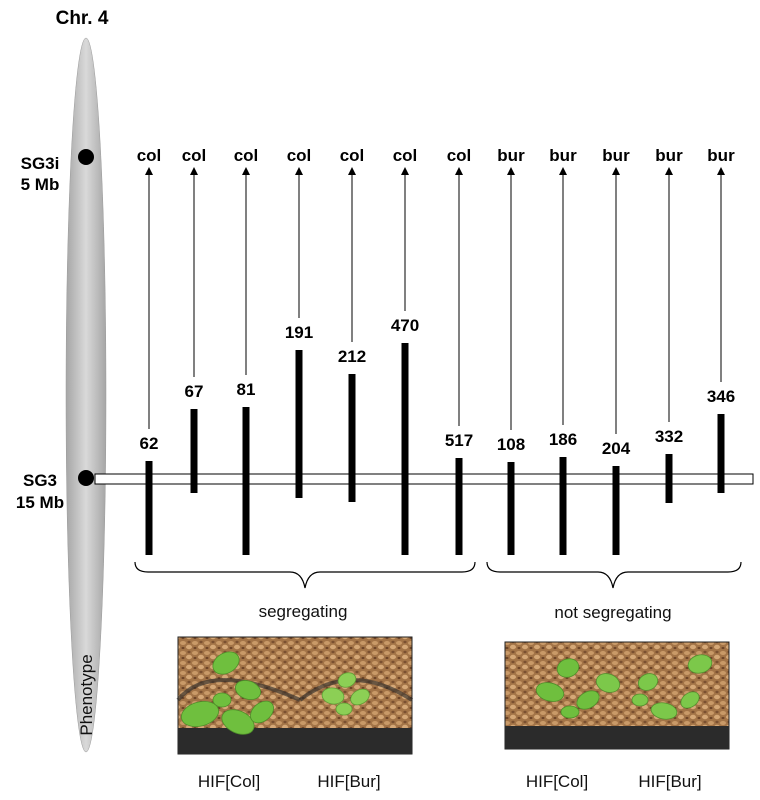 Image resolution: width=760 pixels, height=800 pixels. I want to click on marker-sg3-position: 15 Mb, so click(40, 502).